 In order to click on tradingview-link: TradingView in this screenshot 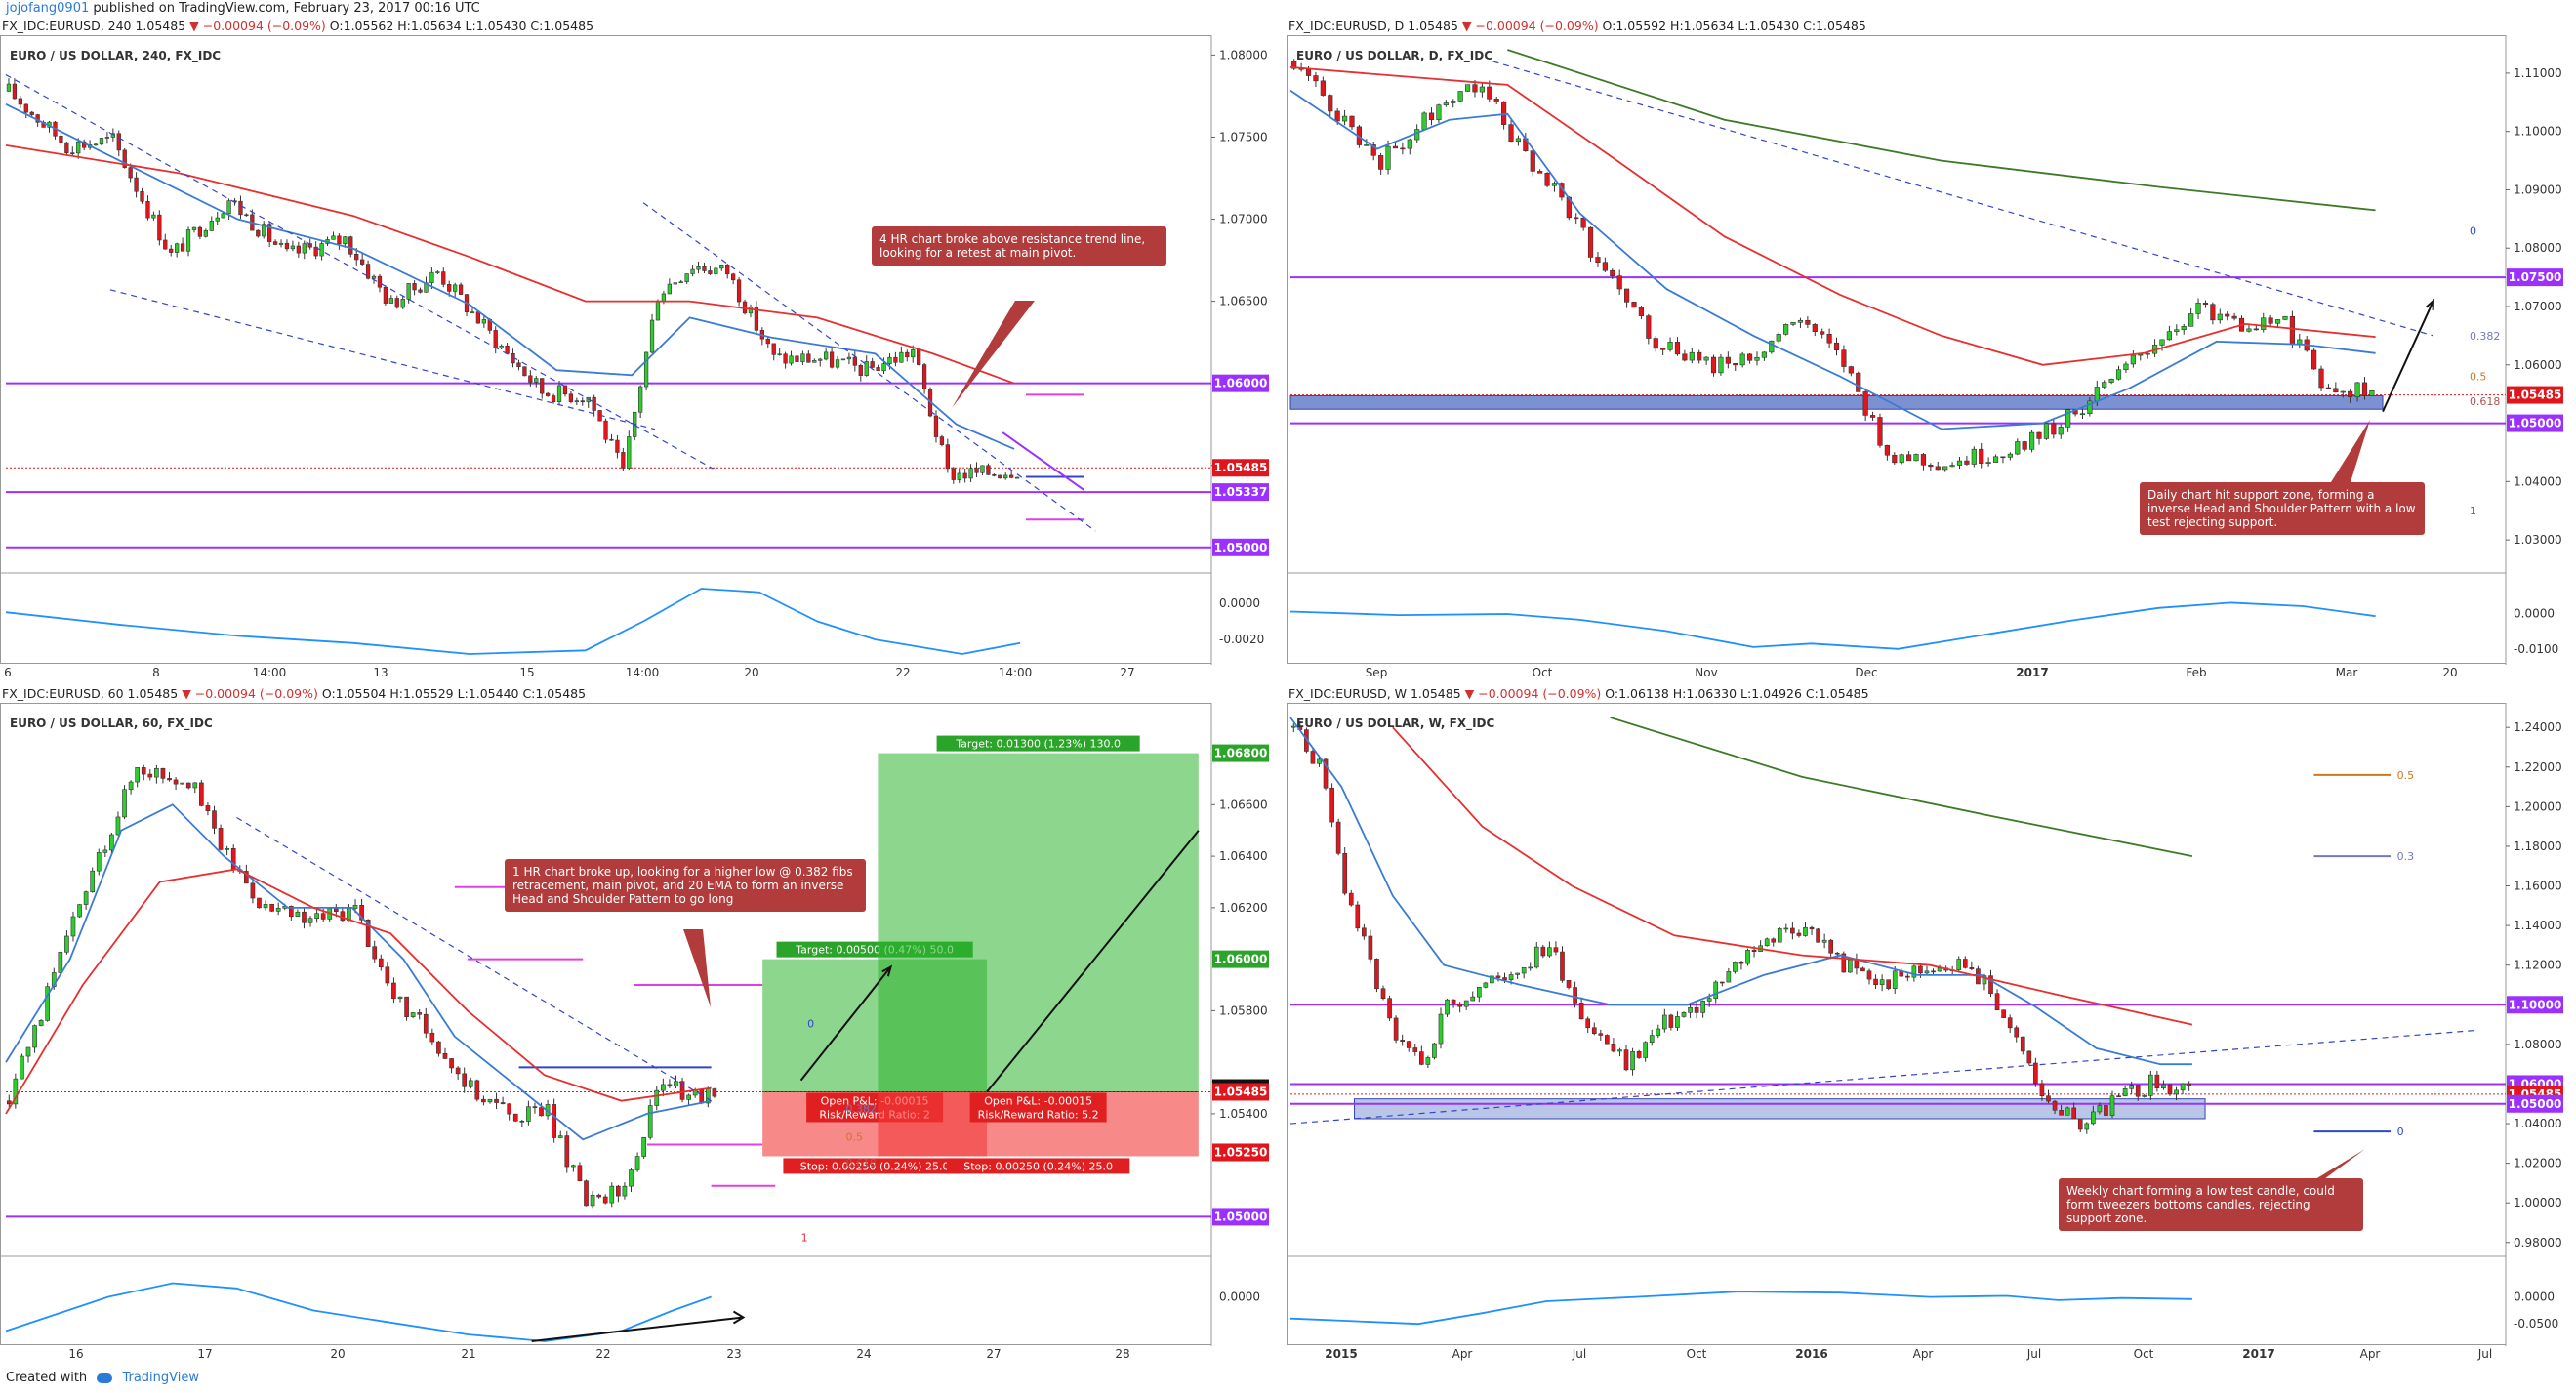, I will do `click(160, 1378)`.